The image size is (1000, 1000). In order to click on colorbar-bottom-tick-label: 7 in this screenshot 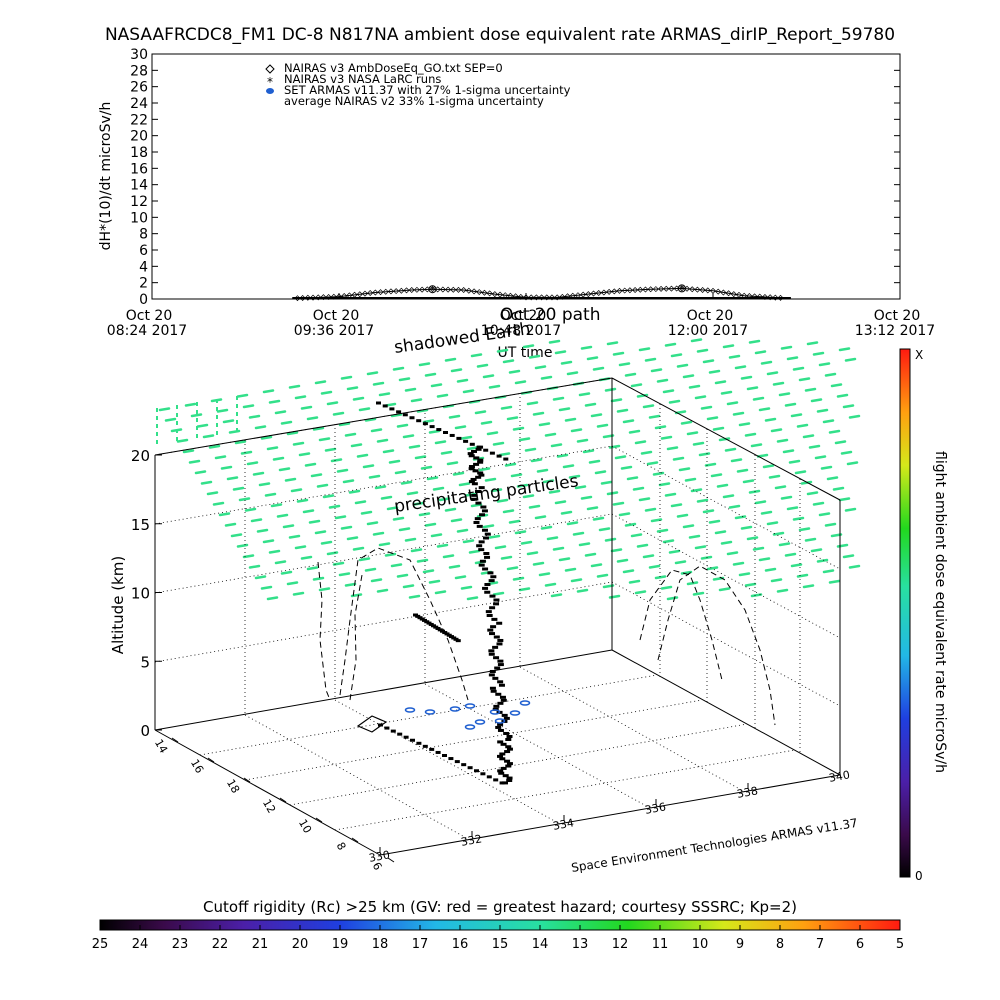, I will do `click(820, 944)`.